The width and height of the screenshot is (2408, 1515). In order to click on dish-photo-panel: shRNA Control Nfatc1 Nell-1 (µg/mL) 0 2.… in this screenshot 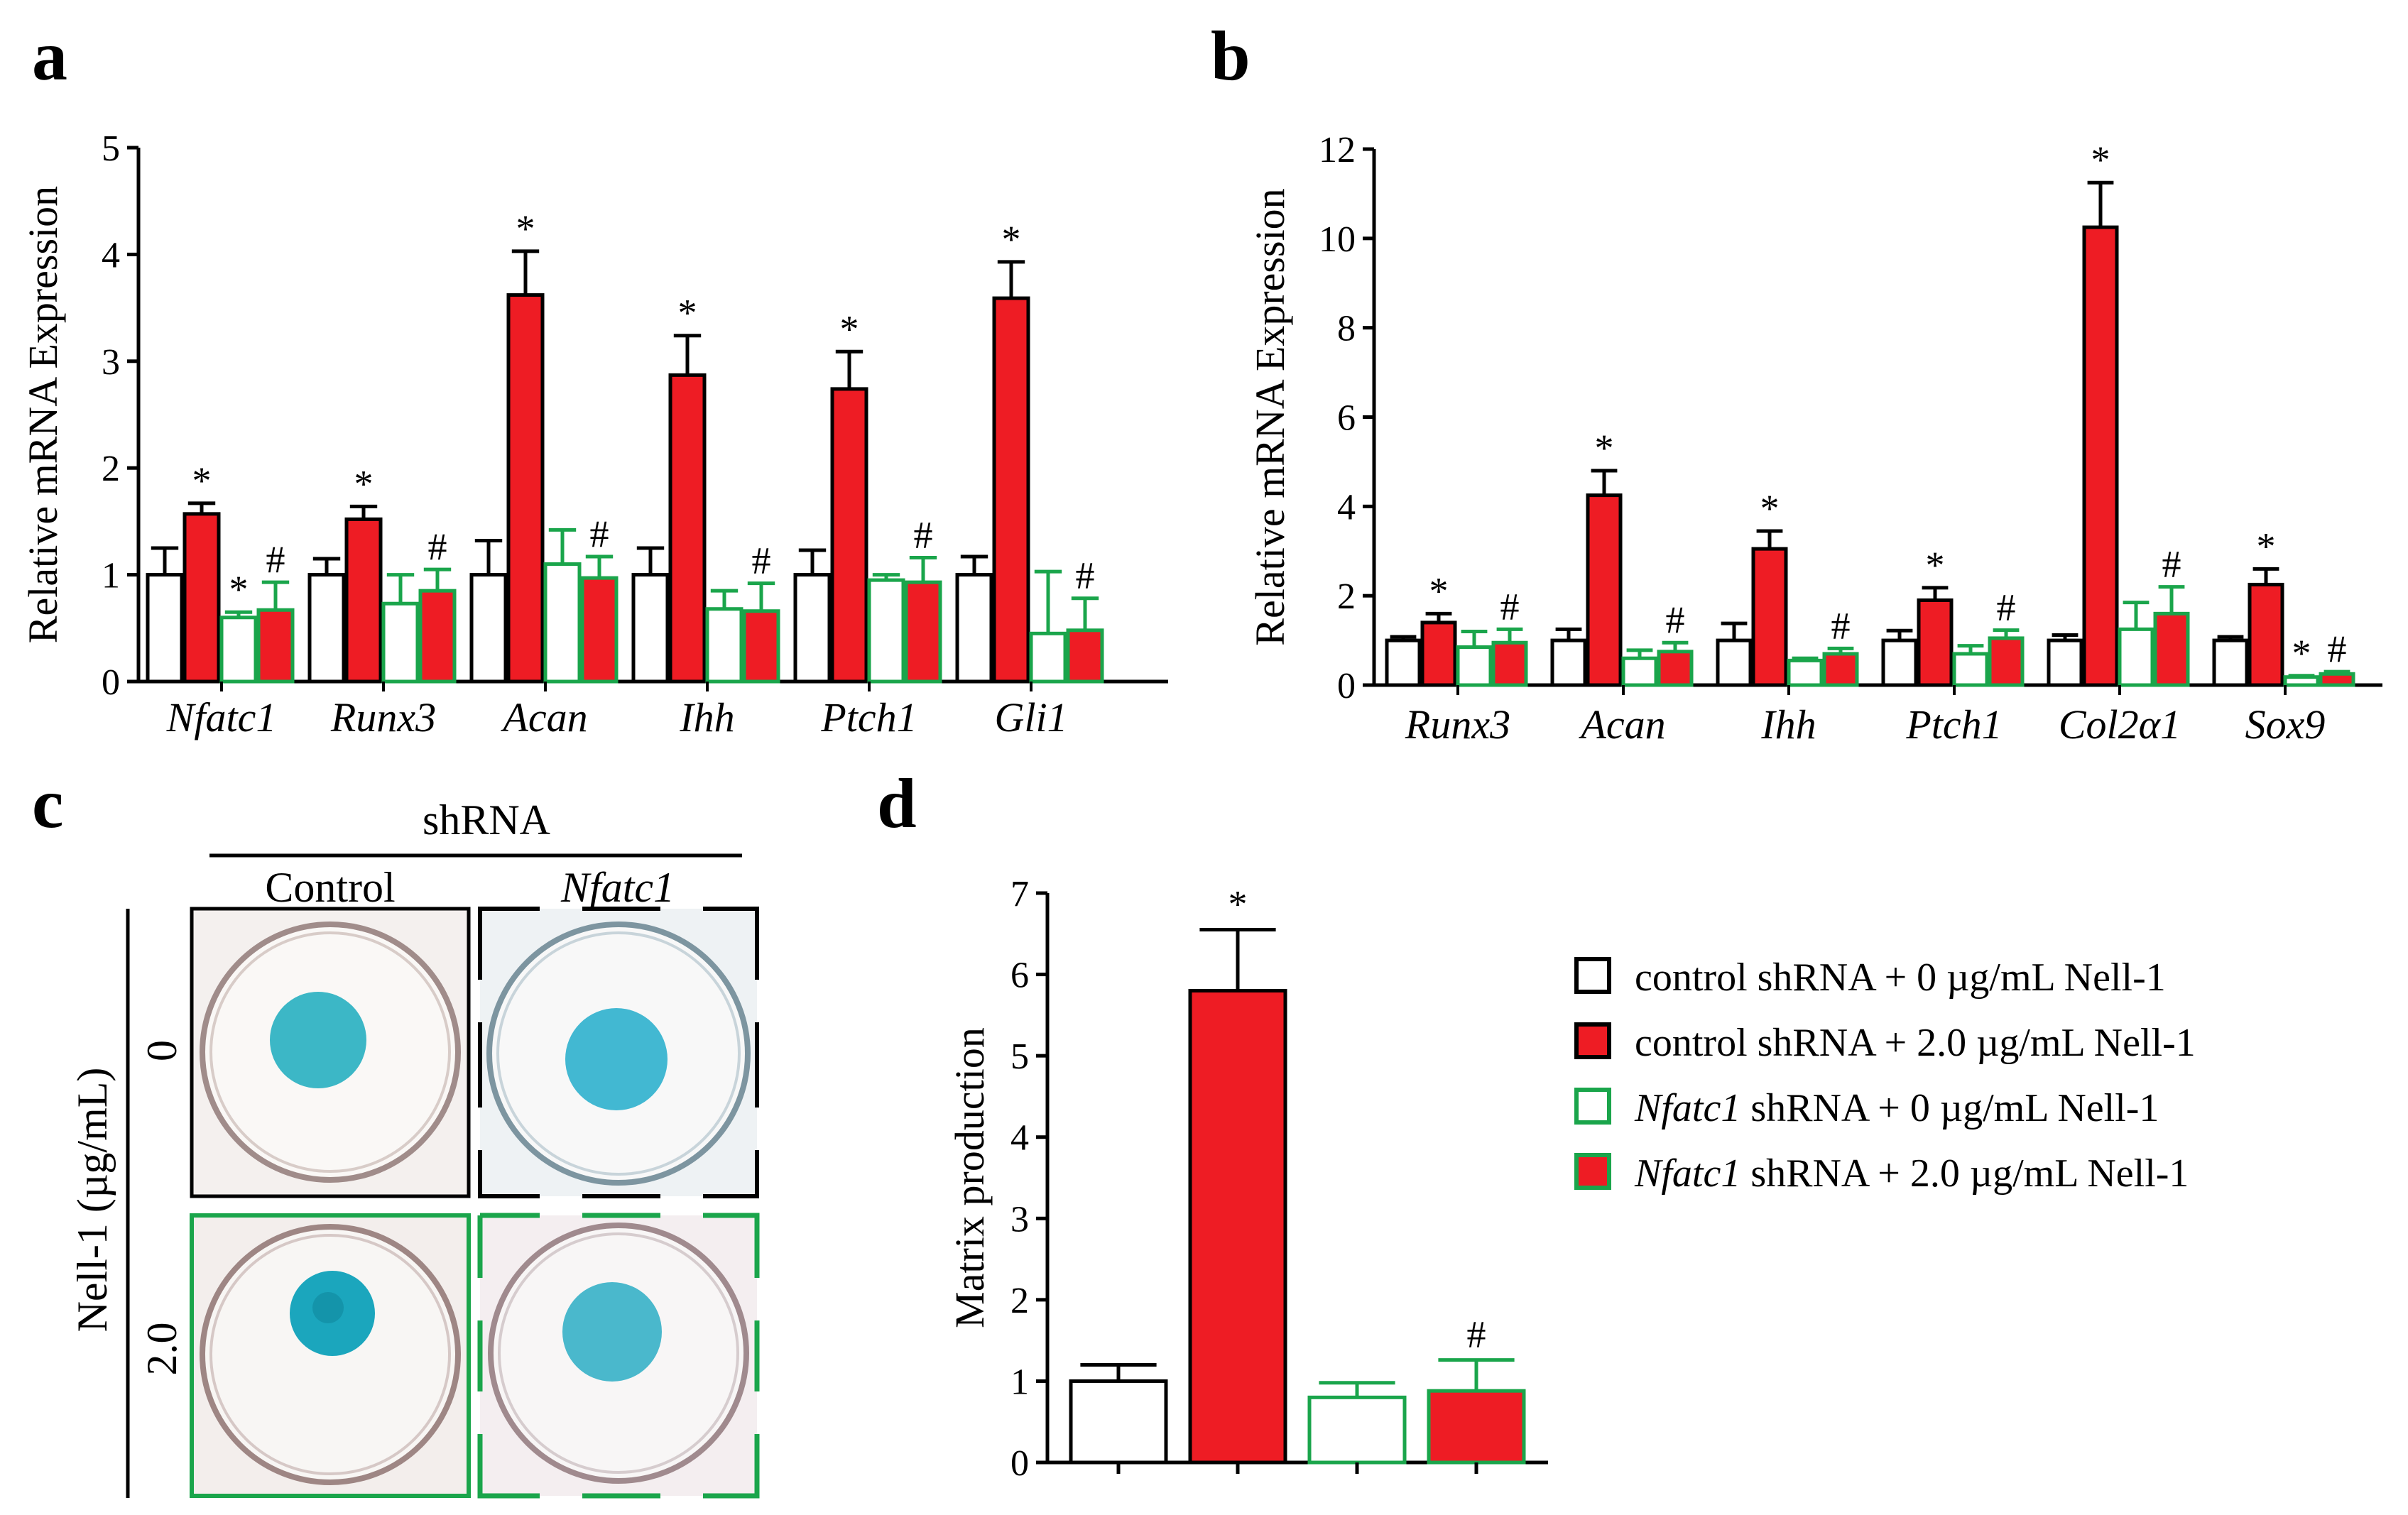, I will do `click(414, 1148)`.